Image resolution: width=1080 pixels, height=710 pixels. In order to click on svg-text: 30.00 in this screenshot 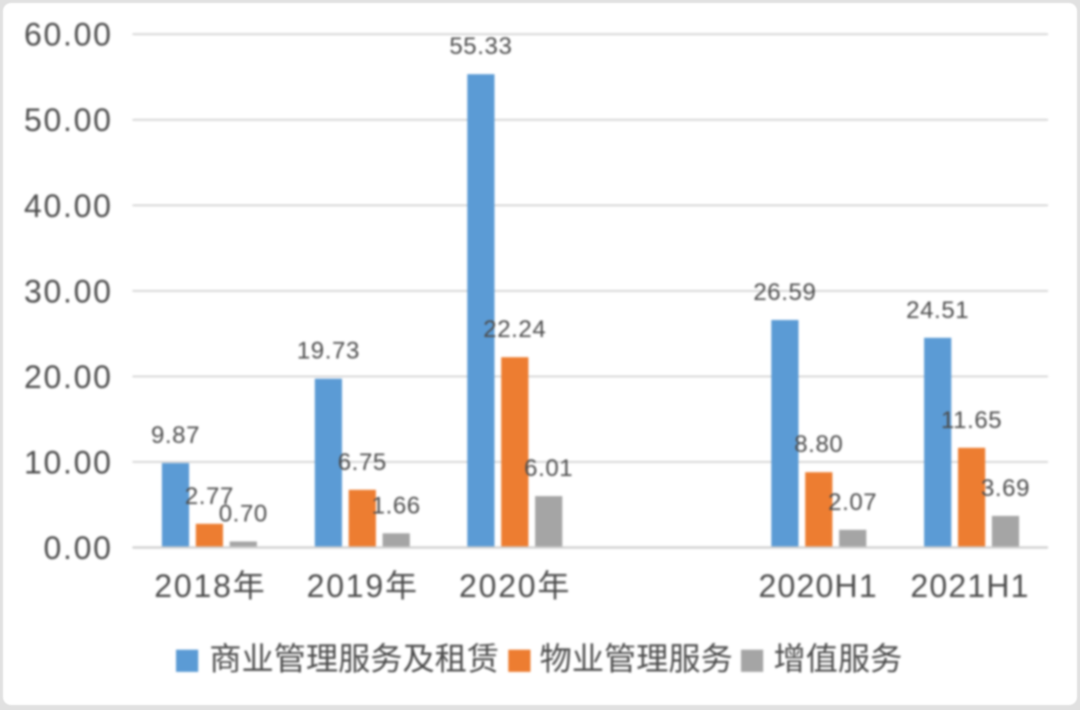, I will do `click(68, 291)`.